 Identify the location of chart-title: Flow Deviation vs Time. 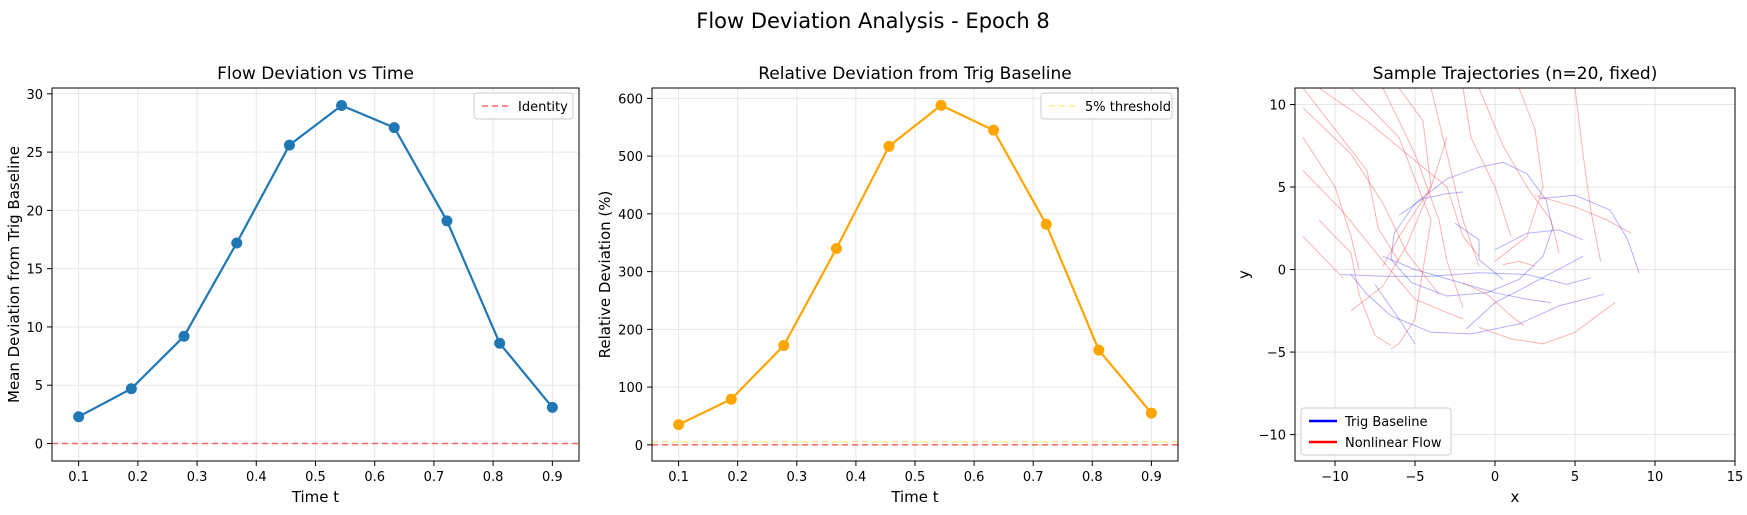
(315, 74).